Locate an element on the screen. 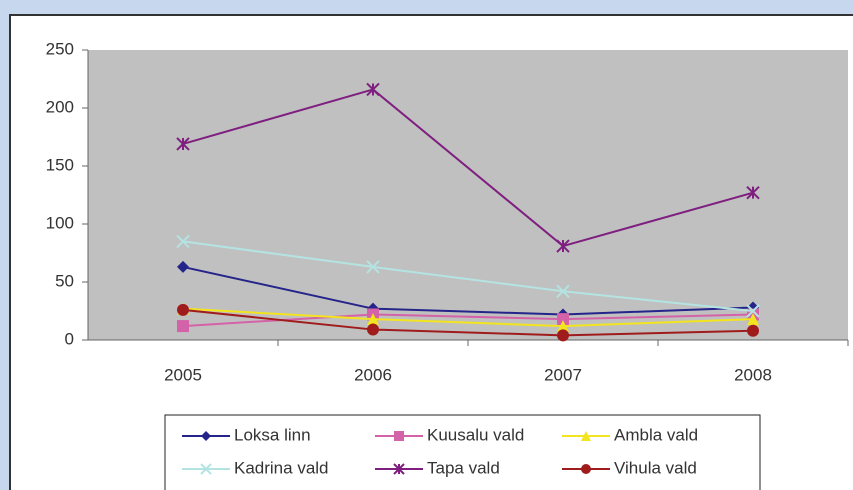 Image resolution: width=853 pixels, height=490 pixels. legend-label: Ambla vald is located at coordinates (656, 434).